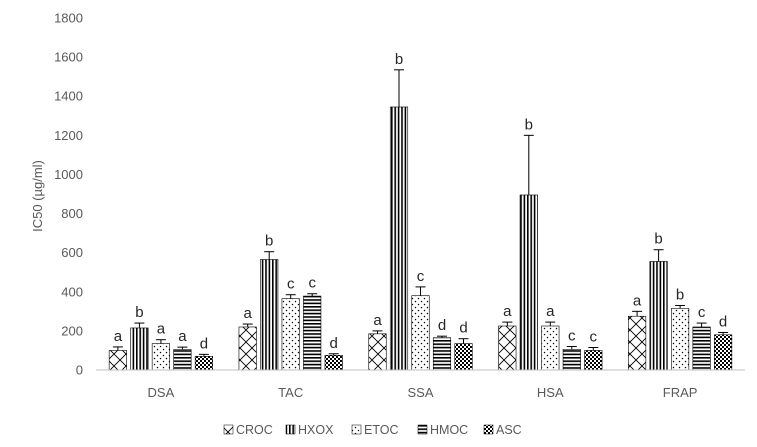 This screenshot has width=757, height=447. I want to click on y-axis-title: IC50 (µg/ml), so click(37, 196).